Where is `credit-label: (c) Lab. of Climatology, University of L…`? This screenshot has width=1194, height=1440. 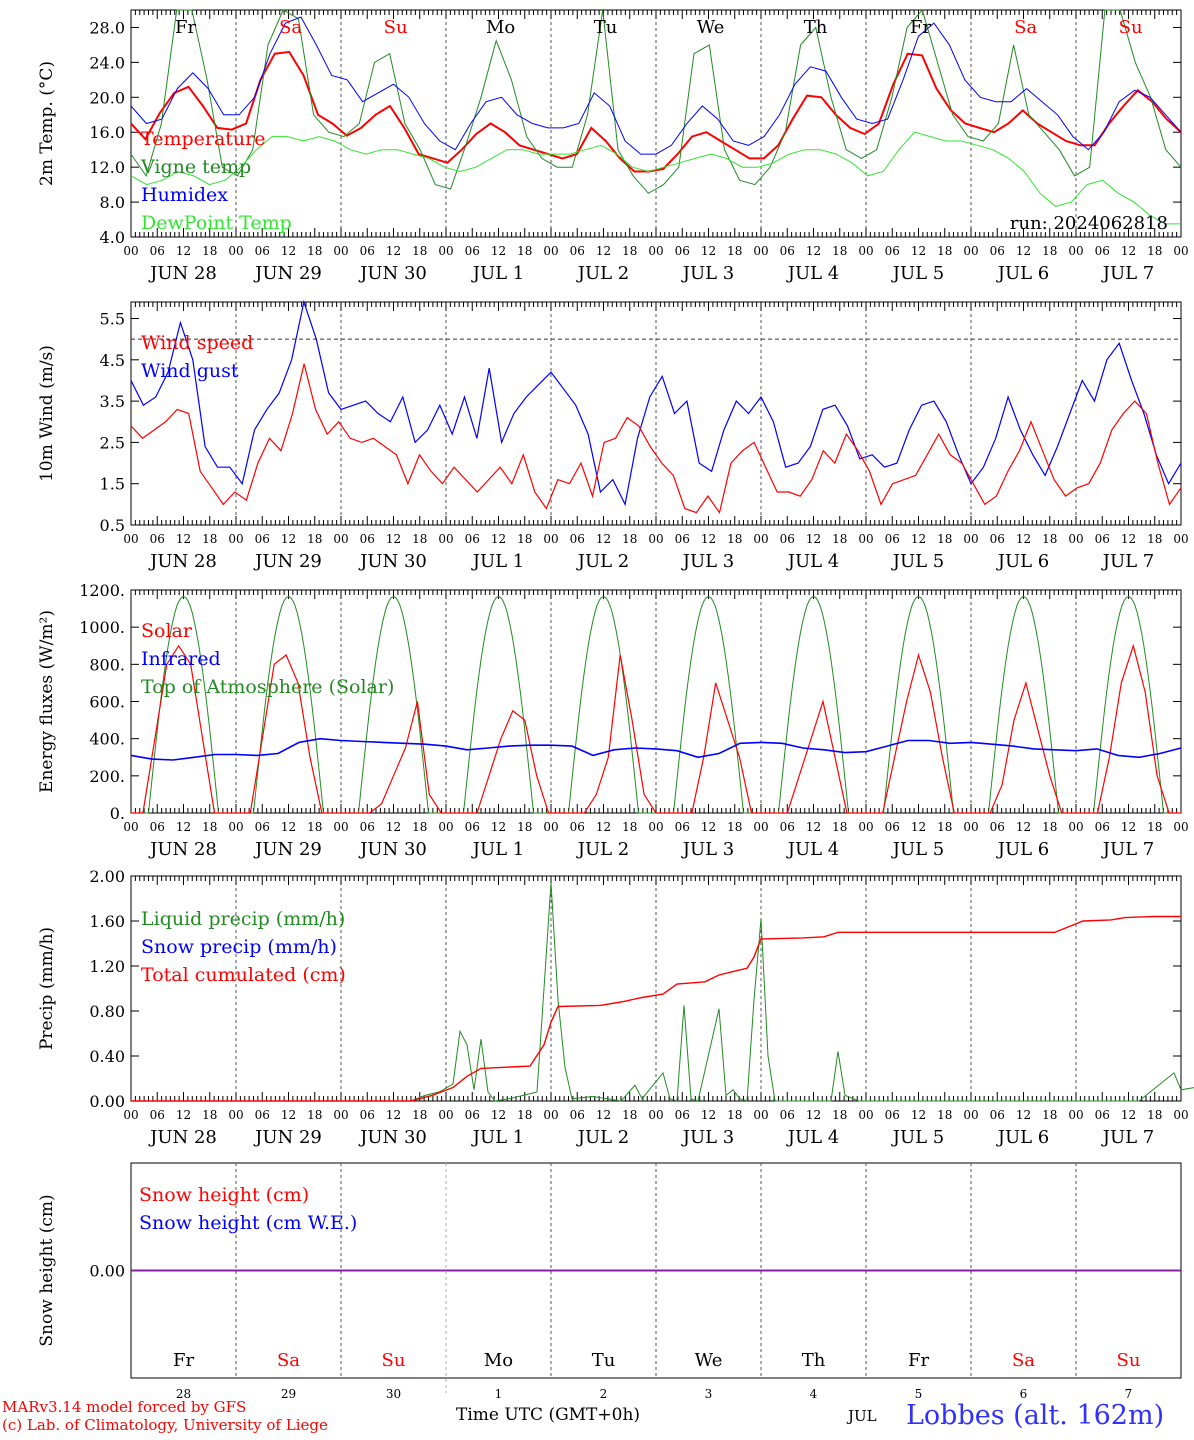 credit-label: (c) Lab. of Climatology, University of L… is located at coordinates (165, 1425).